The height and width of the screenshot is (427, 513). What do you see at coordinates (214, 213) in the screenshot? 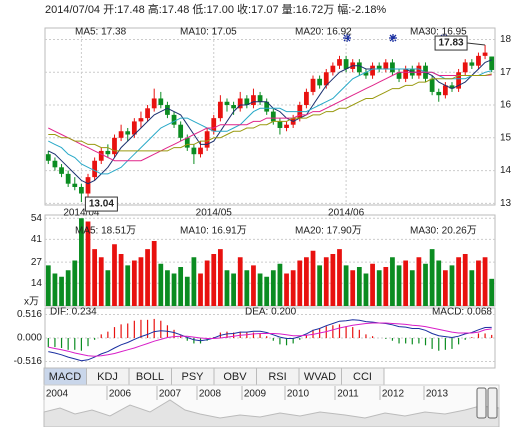
I see `x-tick-label: 2014/05` at bounding box center [214, 213].